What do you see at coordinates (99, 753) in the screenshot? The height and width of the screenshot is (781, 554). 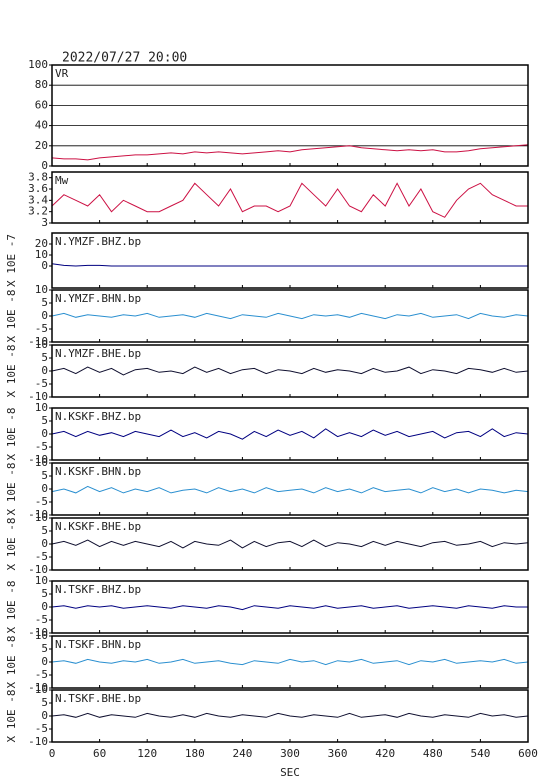 I see `x-tick-label: 60` at bounding box center [99, 753].